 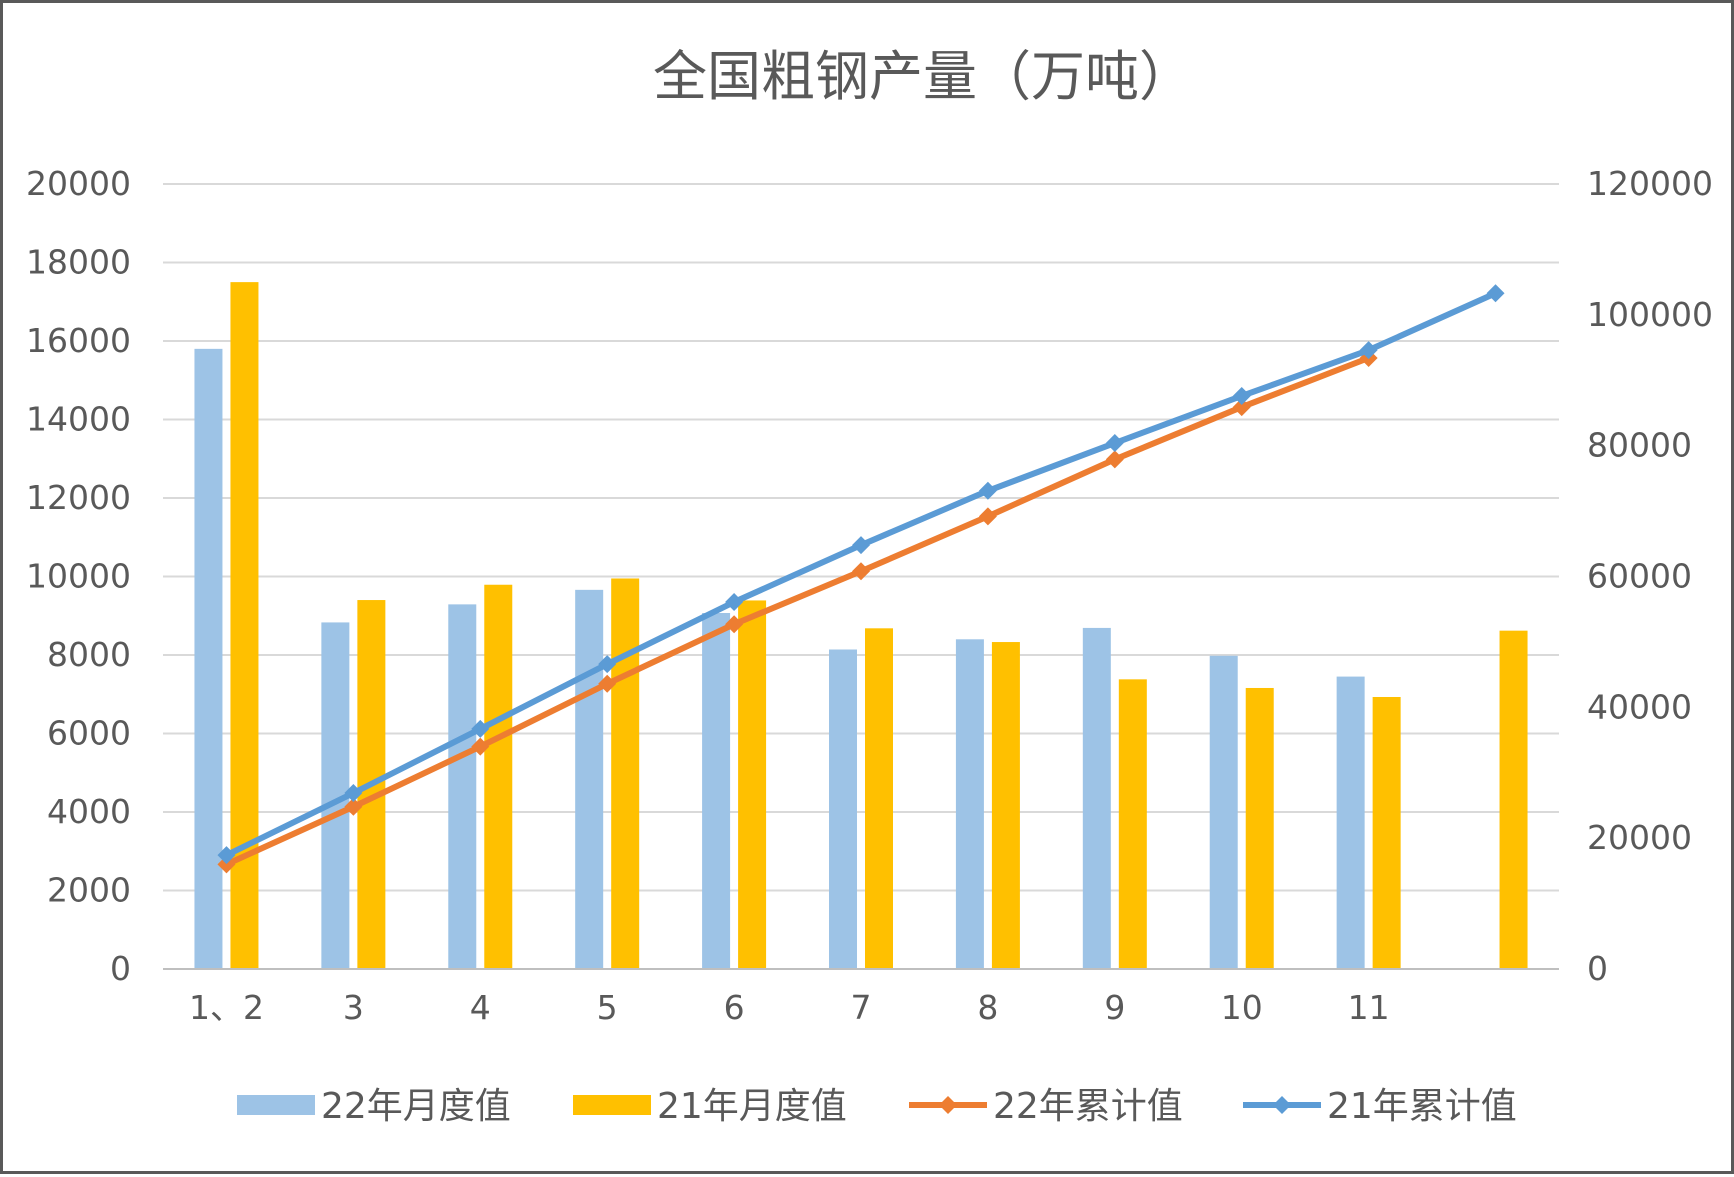 What do you see at coordinates (1242, 1007) in the screenshot?
I see `x-tick-label: 10` at bounding box center [1242, 1007].